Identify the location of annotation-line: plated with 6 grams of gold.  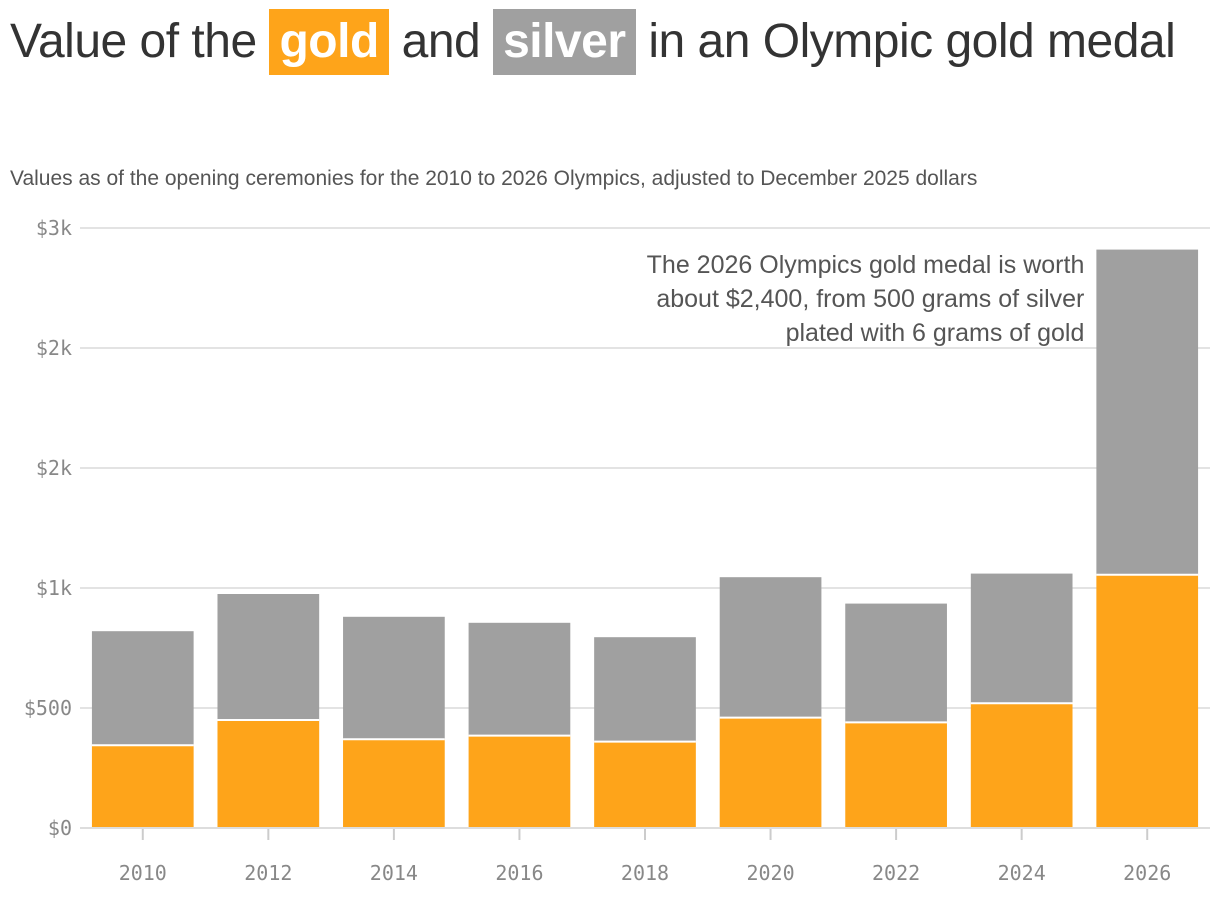
(935, 333).